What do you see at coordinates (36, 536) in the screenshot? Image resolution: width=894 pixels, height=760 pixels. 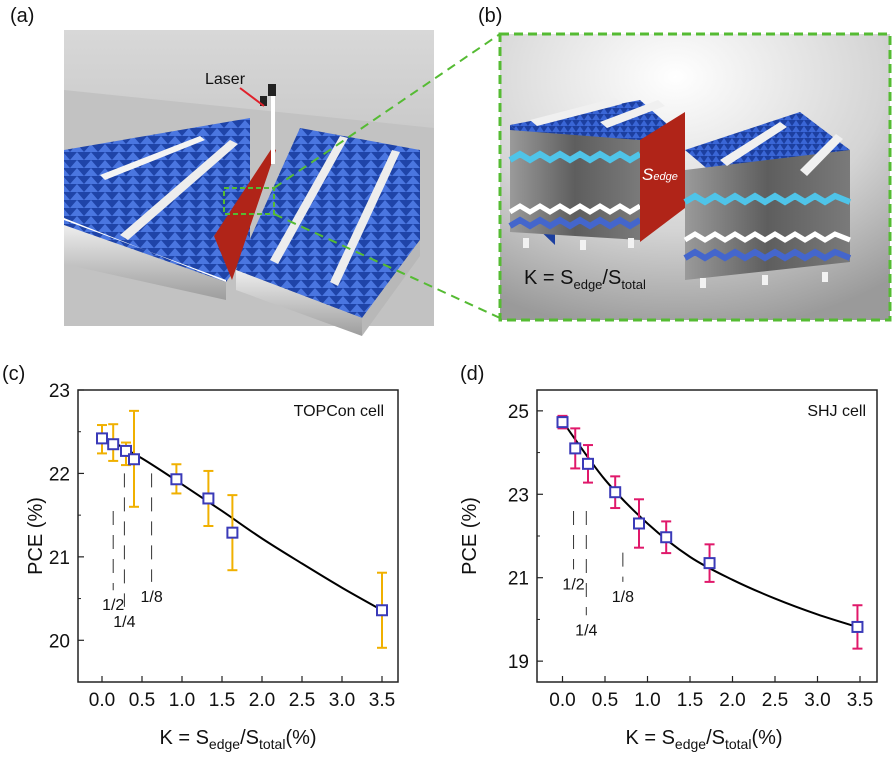 I see `chart-c-ylabel: PCE (%)` at bounding box center [36, 536].